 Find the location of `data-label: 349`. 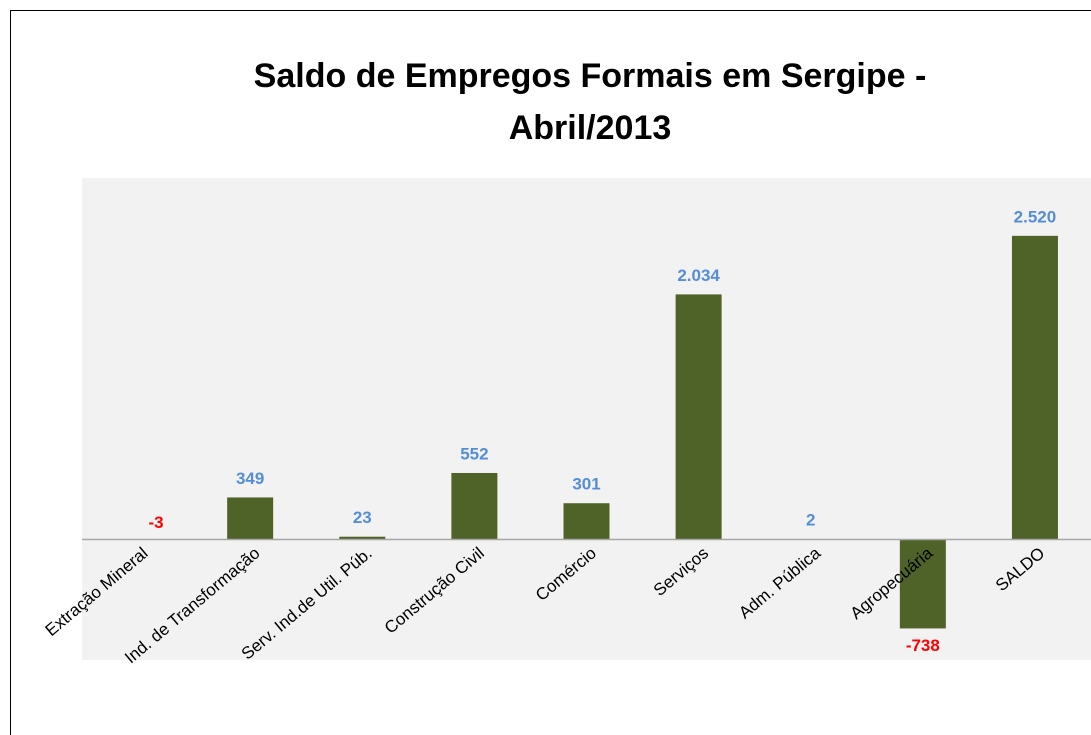

data-label: 349 is located at coordinates (250, 478).